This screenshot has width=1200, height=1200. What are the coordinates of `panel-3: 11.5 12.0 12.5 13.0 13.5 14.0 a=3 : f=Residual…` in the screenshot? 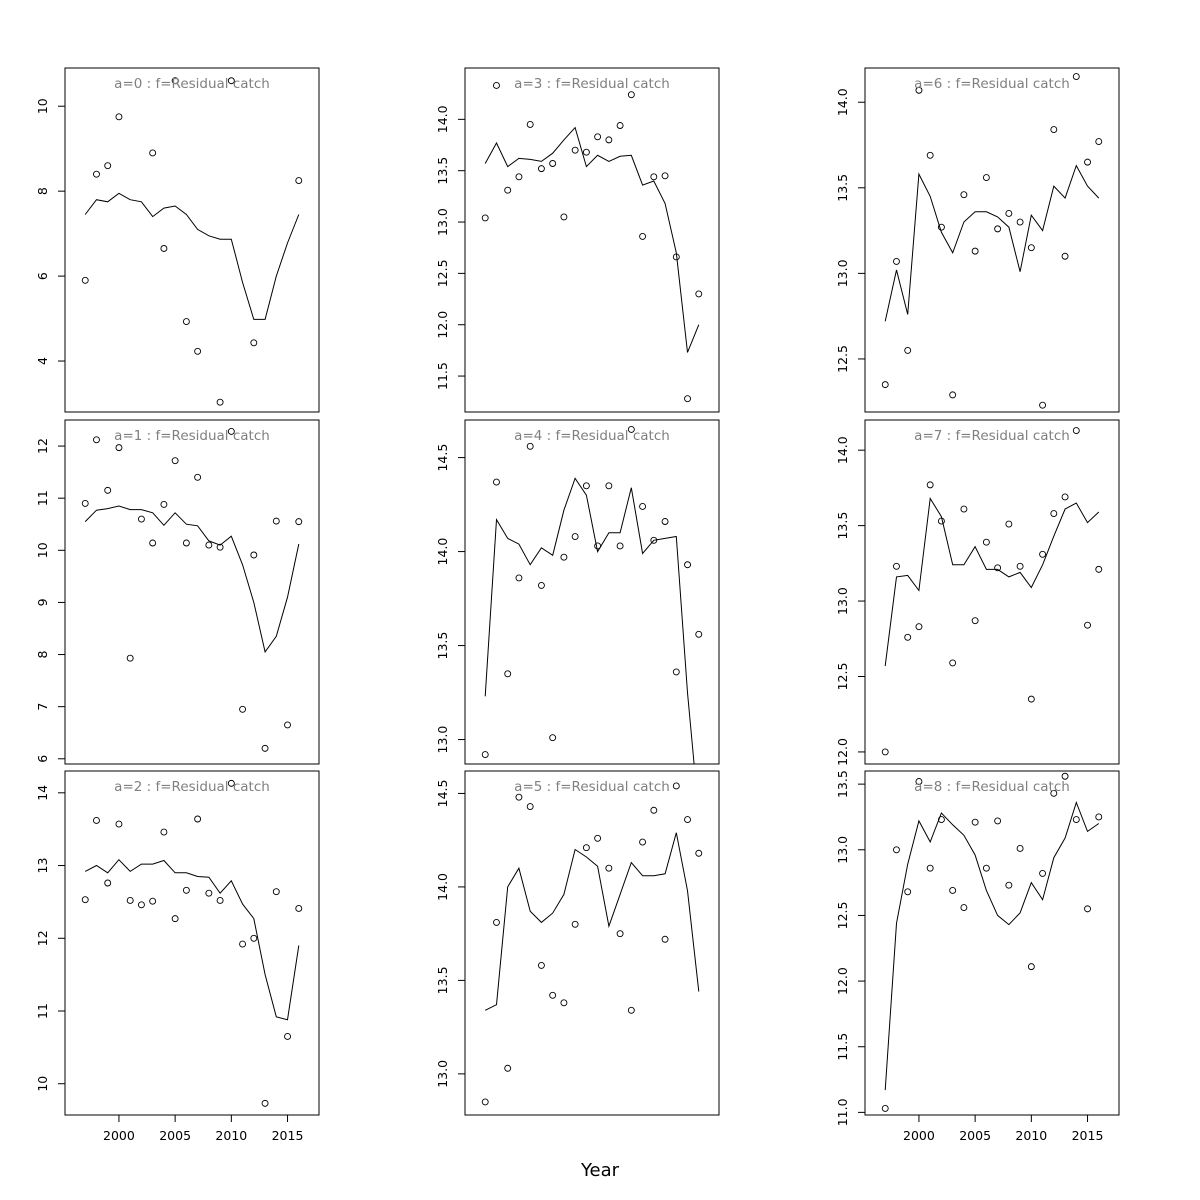 It's located at (577, 240).